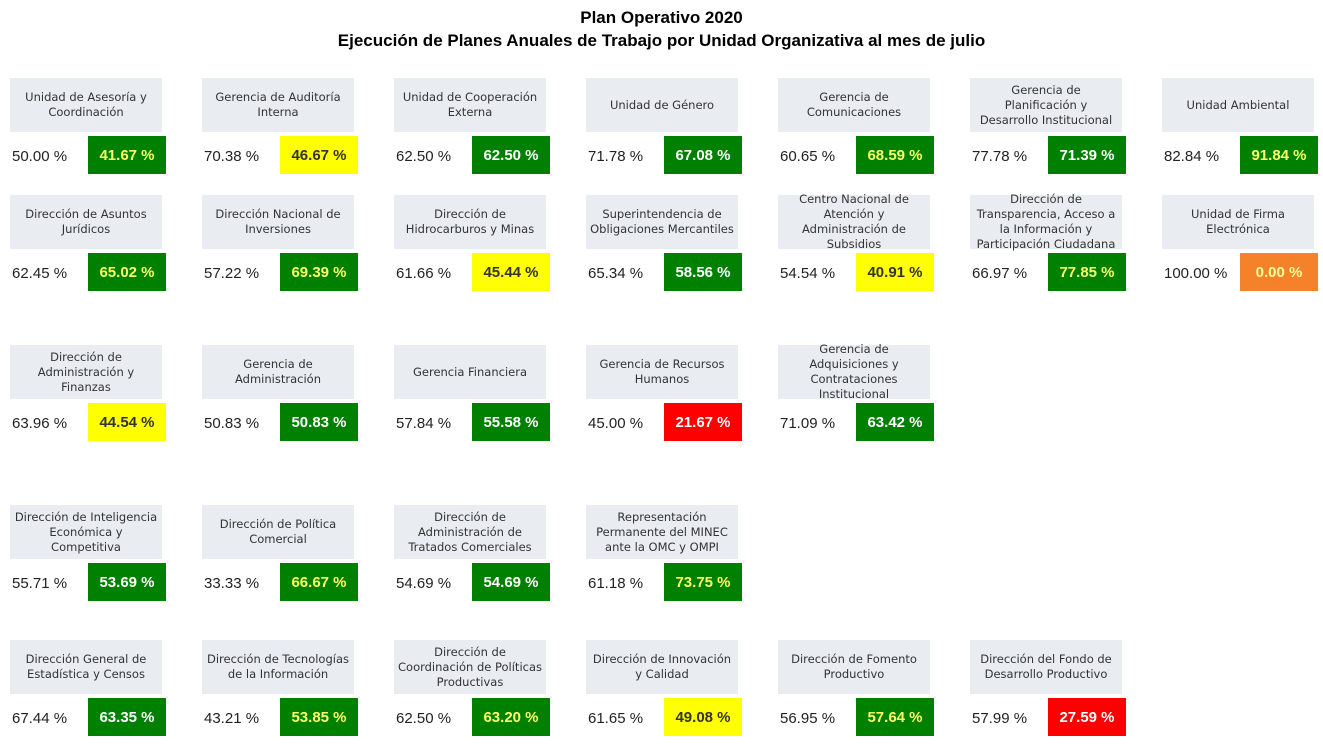  What do you see at coordinates (127, 272) in the screenshot?
I see `executed-value: 65.02 %` at bounding box center [127, 272].